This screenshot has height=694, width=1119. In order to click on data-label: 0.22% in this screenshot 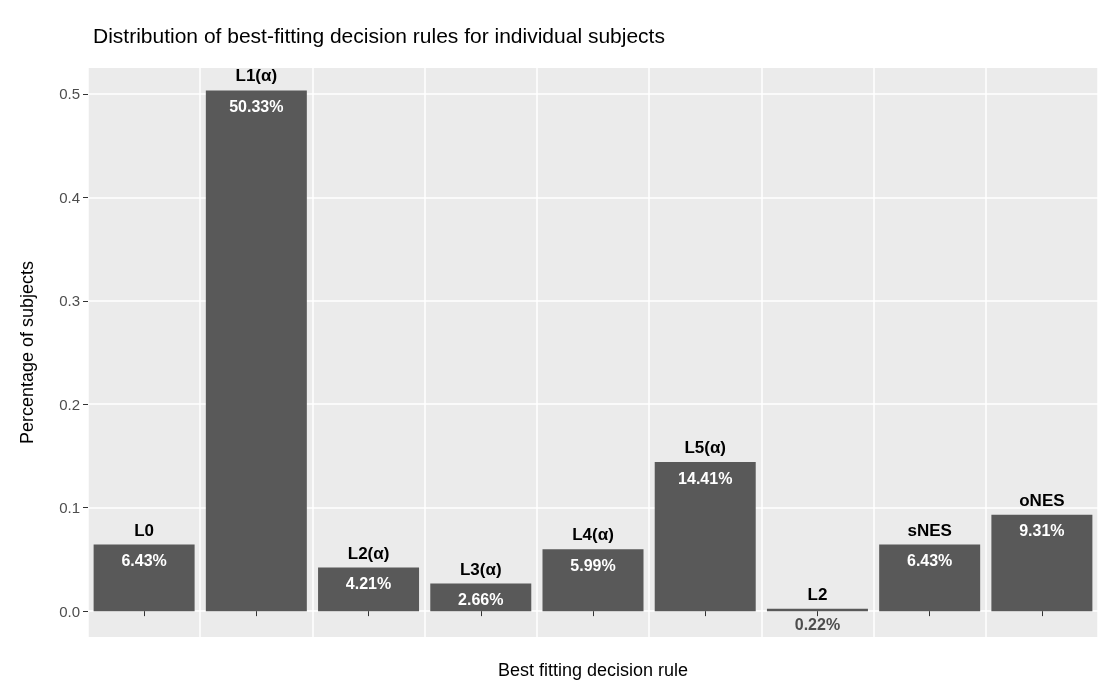, I will do `click(817, 625)`.